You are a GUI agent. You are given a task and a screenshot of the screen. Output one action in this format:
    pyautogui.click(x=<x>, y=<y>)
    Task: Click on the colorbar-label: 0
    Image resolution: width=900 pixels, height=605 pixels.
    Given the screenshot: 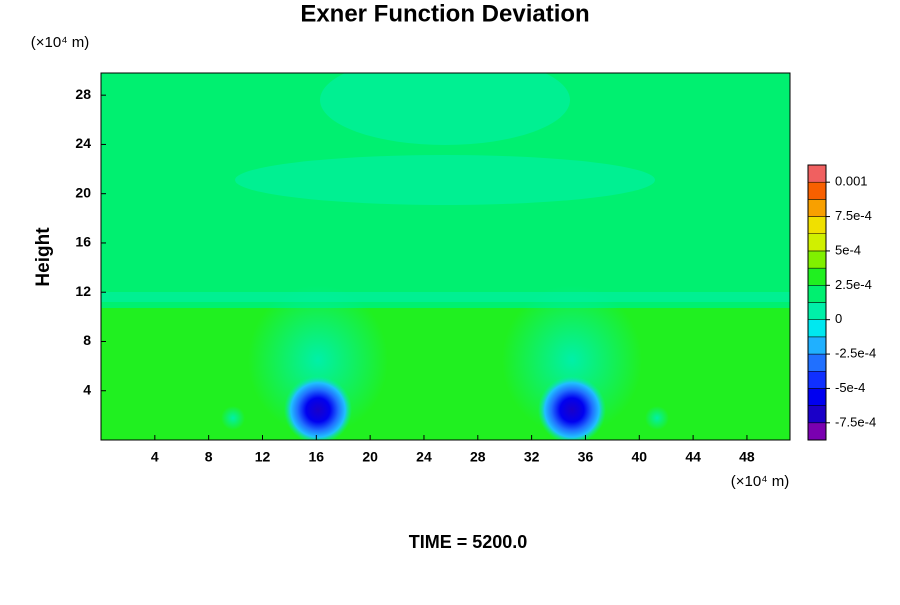 What is the action you would take?
    pyautogui.click(x=838, y=318)
    